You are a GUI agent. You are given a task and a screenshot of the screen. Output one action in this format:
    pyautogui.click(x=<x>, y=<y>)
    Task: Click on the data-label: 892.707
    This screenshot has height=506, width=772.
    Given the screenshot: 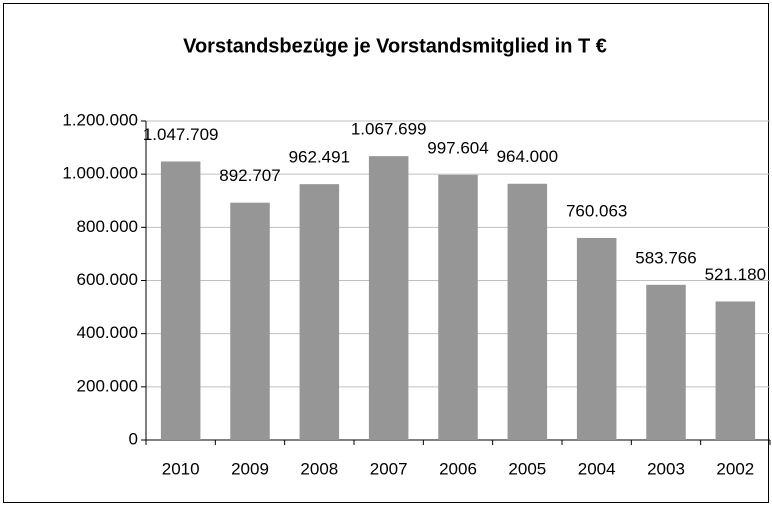 What is the action you would take?
    pyautogui.click(x=249, y=175)
    